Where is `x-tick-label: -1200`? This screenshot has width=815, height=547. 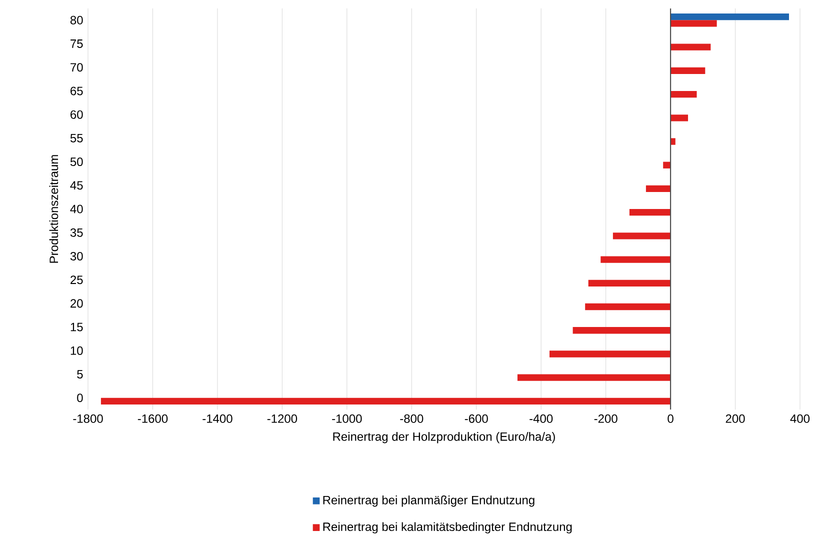
x-tick-label: -1200 is located at coordinates (282, 418).